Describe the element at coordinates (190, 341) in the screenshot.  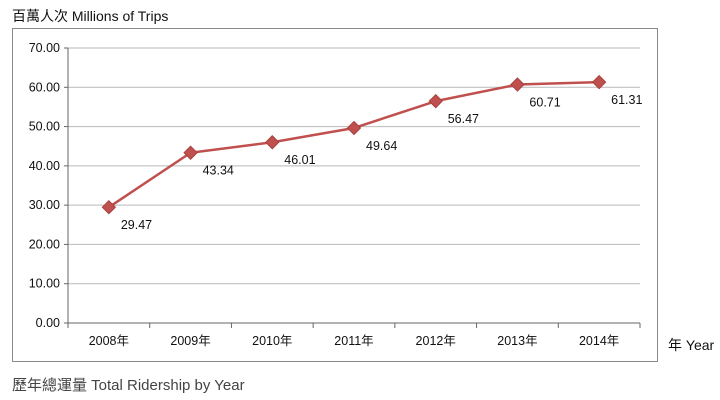
I see `x-tick-label: 2009年` at that location.